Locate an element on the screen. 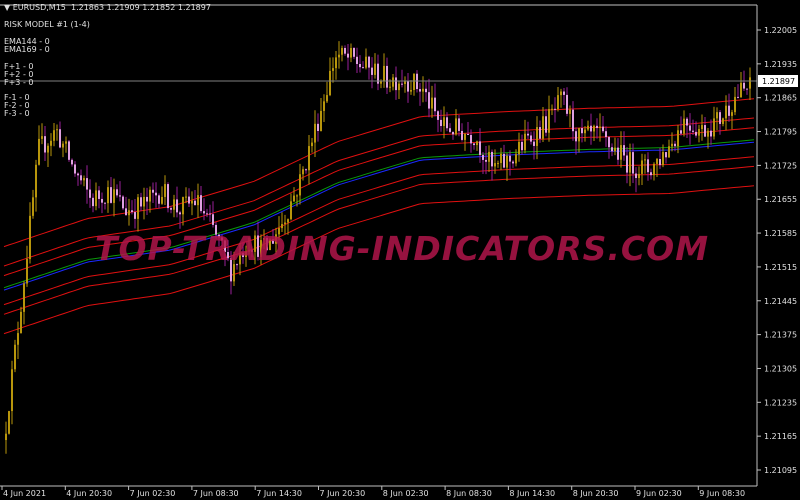 This screenshot has height=500, width=800. ema144-value: EMA144 - 0 is located at coordinates (27, 41).